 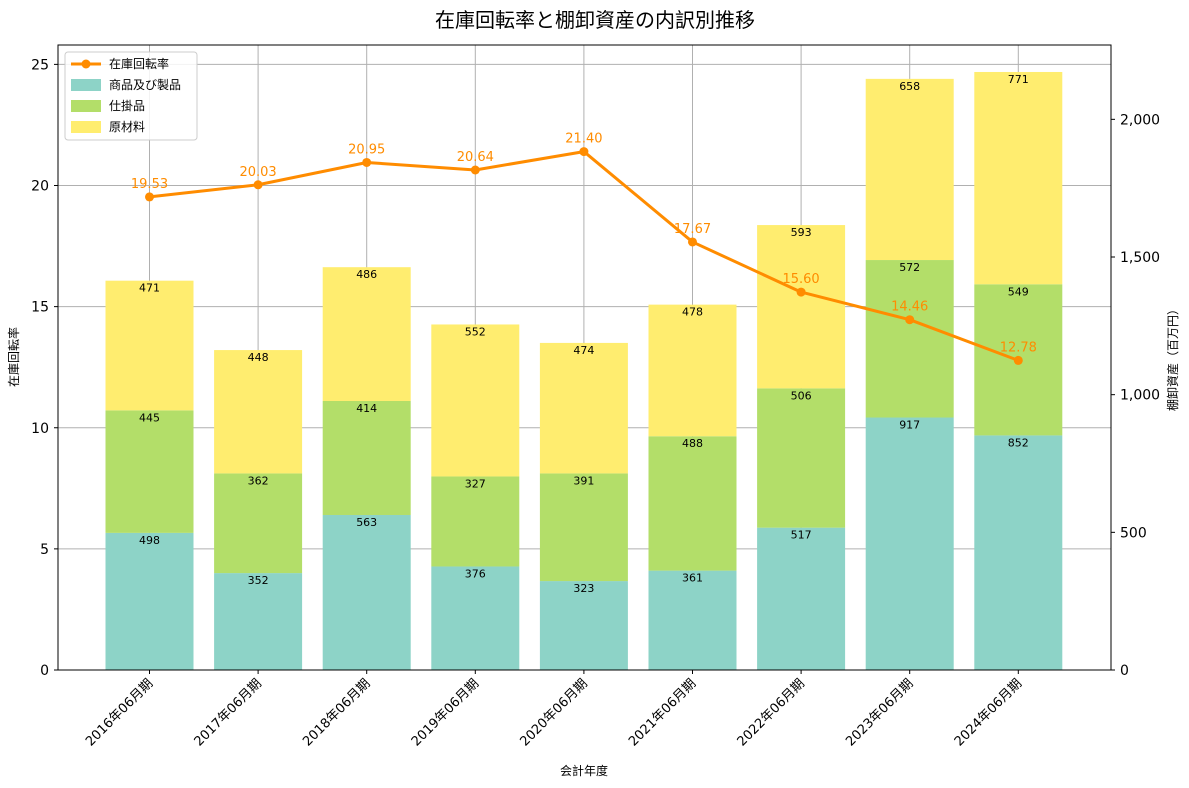 I want to click on legend-label: 在庫回転率, so click(x=139, y=63).